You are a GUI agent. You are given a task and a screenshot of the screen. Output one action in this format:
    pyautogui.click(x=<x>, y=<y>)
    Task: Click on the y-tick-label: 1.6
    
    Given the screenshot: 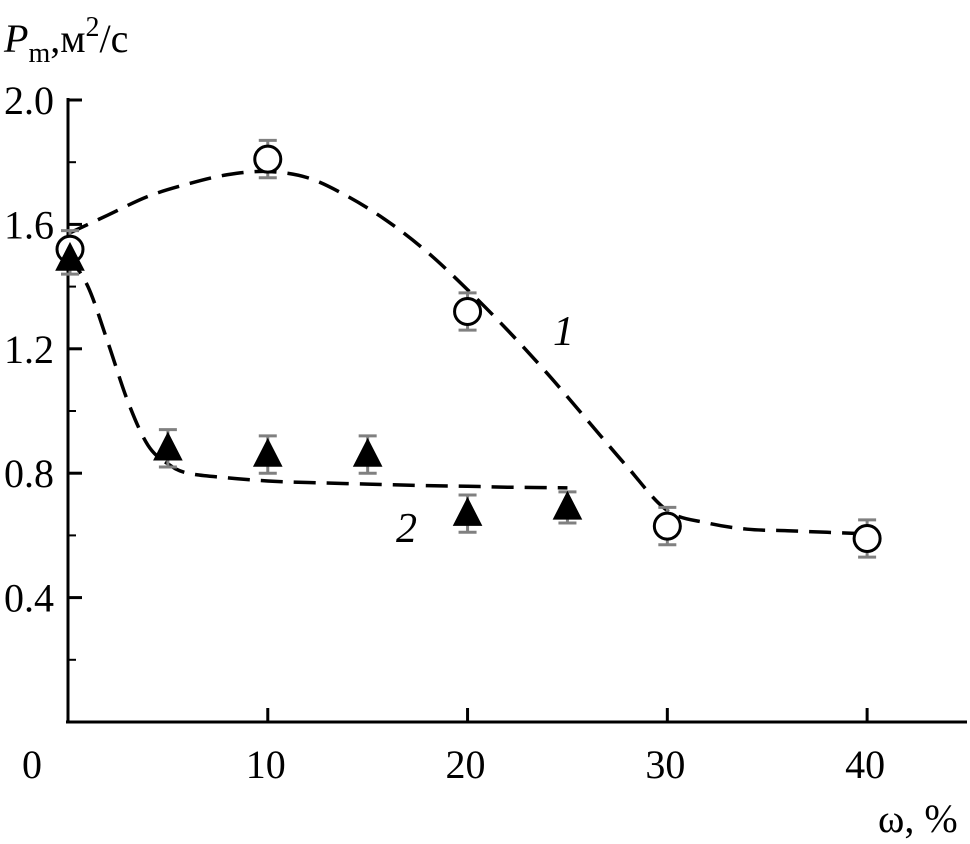 What is the action you would take?
    pyautogui.click(x=29, y=224)
    